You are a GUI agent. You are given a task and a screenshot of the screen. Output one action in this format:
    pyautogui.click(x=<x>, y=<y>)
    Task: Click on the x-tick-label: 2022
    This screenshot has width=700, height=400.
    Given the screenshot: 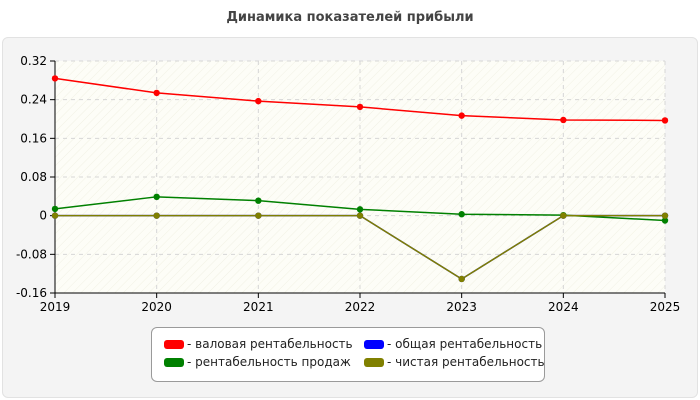 What is the action you would take?
    pyautogui.click(x=360, y=307)
    